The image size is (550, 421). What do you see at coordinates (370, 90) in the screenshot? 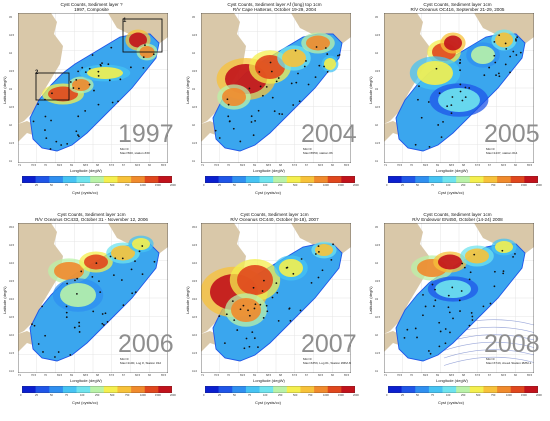
I see `y-axis-label: Latitude (degN)` at bounding box center [370, 90].